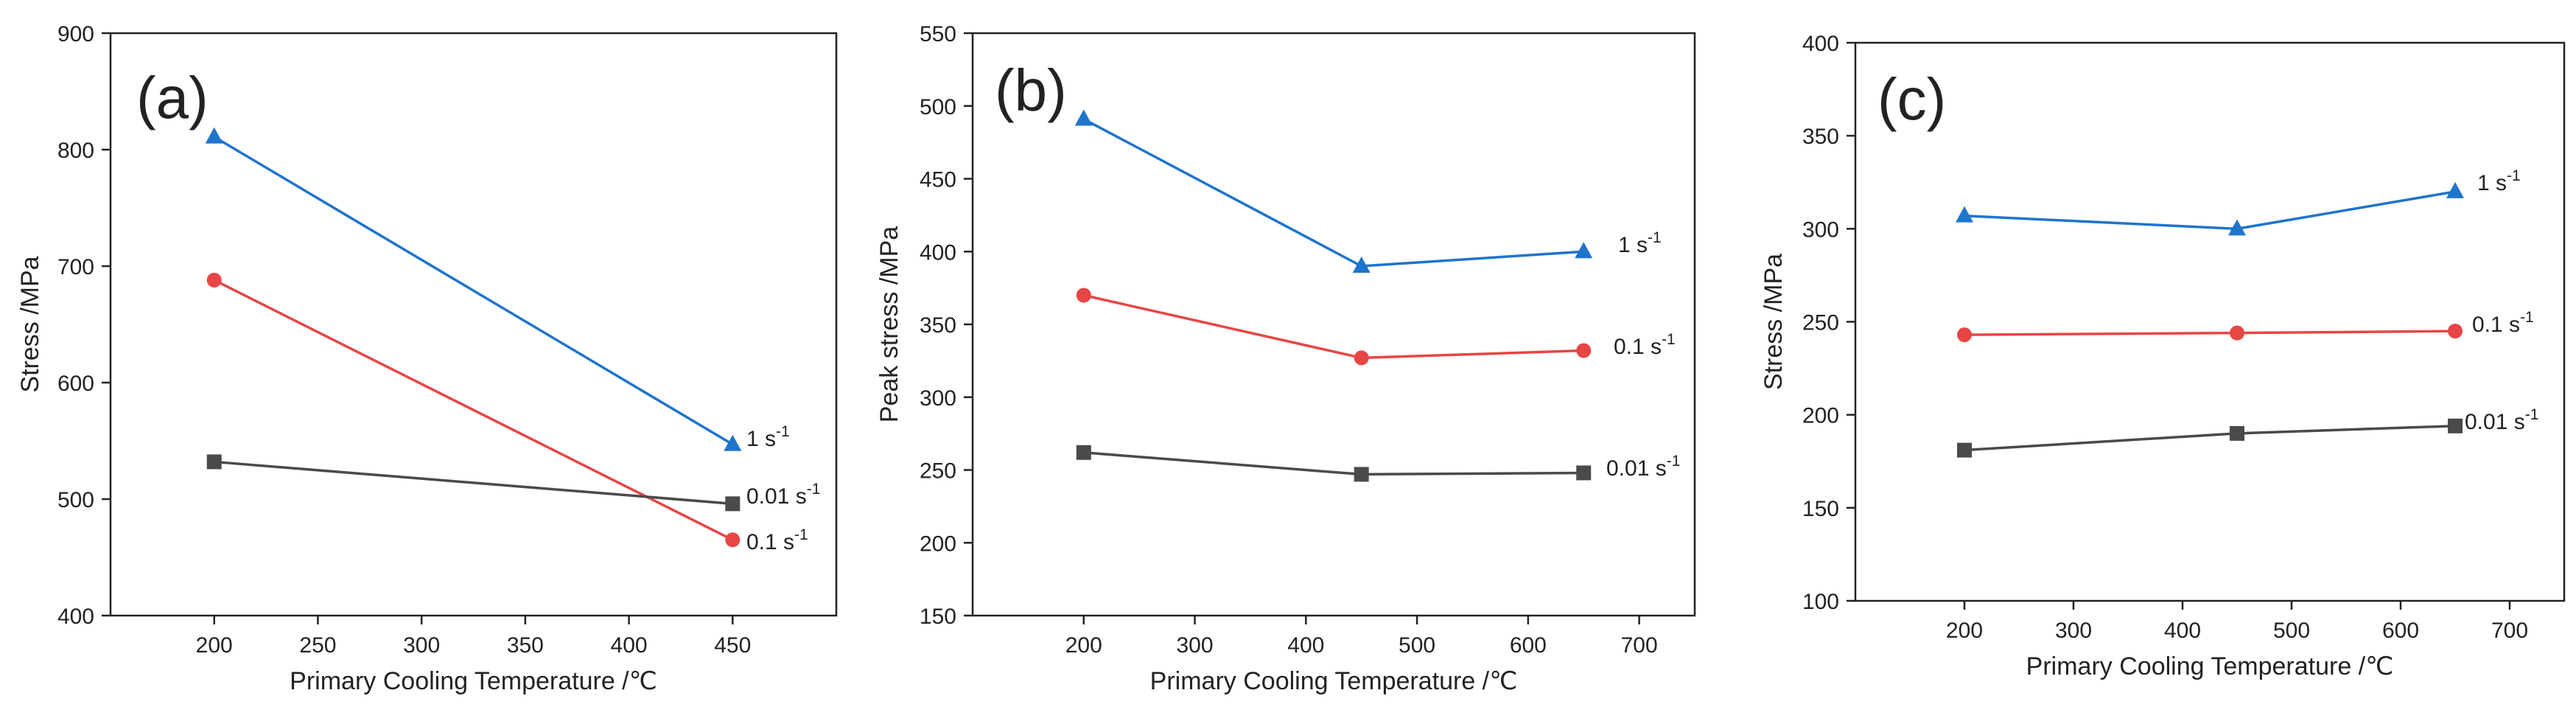 This screenshot has width=2576, height=721. Describe the element at coordinates (2400, 631) in the screenshot. I see `x-tick-label: 600` at that location.